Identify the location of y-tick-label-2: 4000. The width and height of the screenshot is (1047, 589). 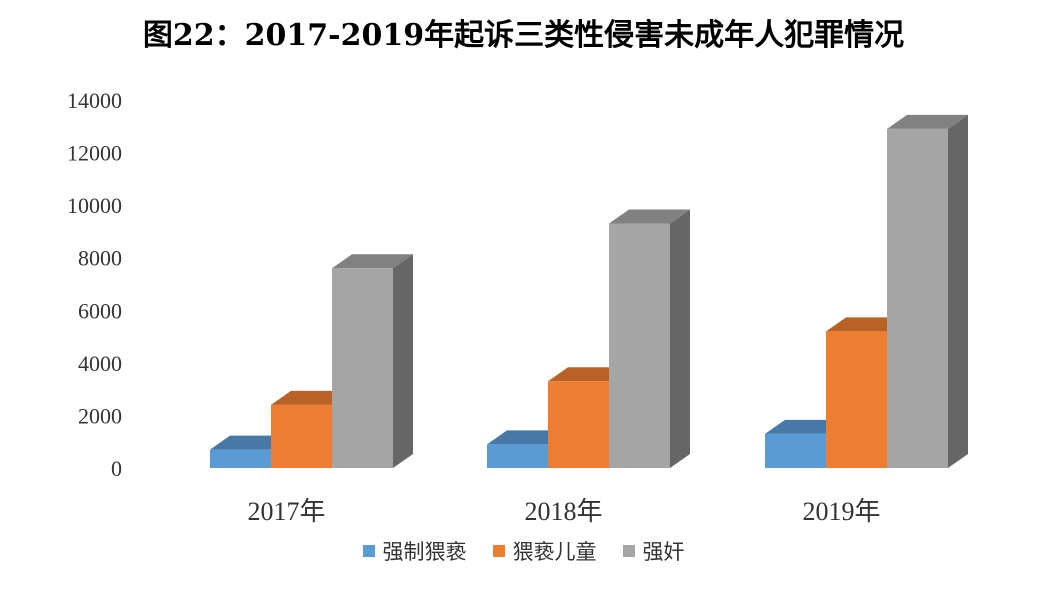
(100, 363).